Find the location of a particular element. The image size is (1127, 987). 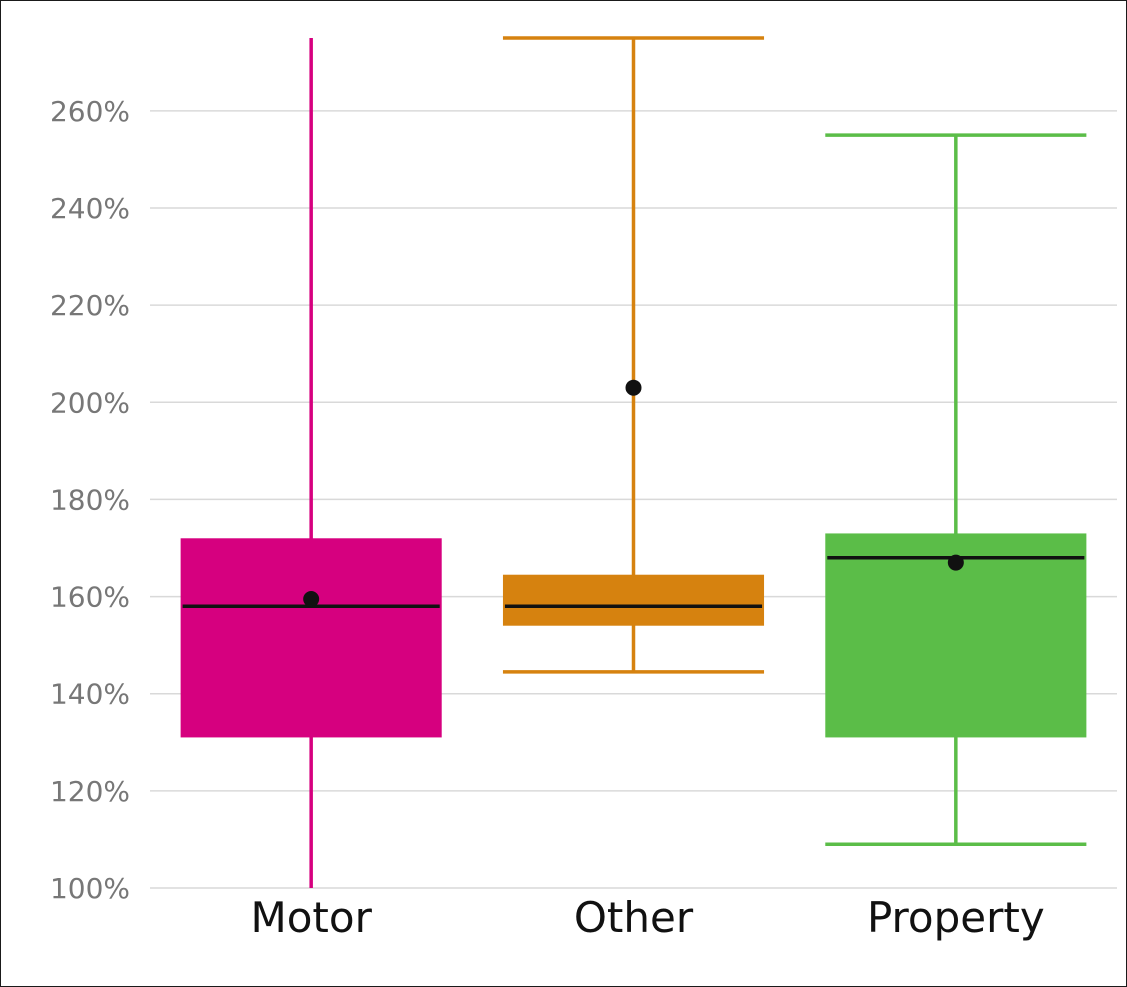

y-tick-label: 120% is located at coordinates (90, 791).